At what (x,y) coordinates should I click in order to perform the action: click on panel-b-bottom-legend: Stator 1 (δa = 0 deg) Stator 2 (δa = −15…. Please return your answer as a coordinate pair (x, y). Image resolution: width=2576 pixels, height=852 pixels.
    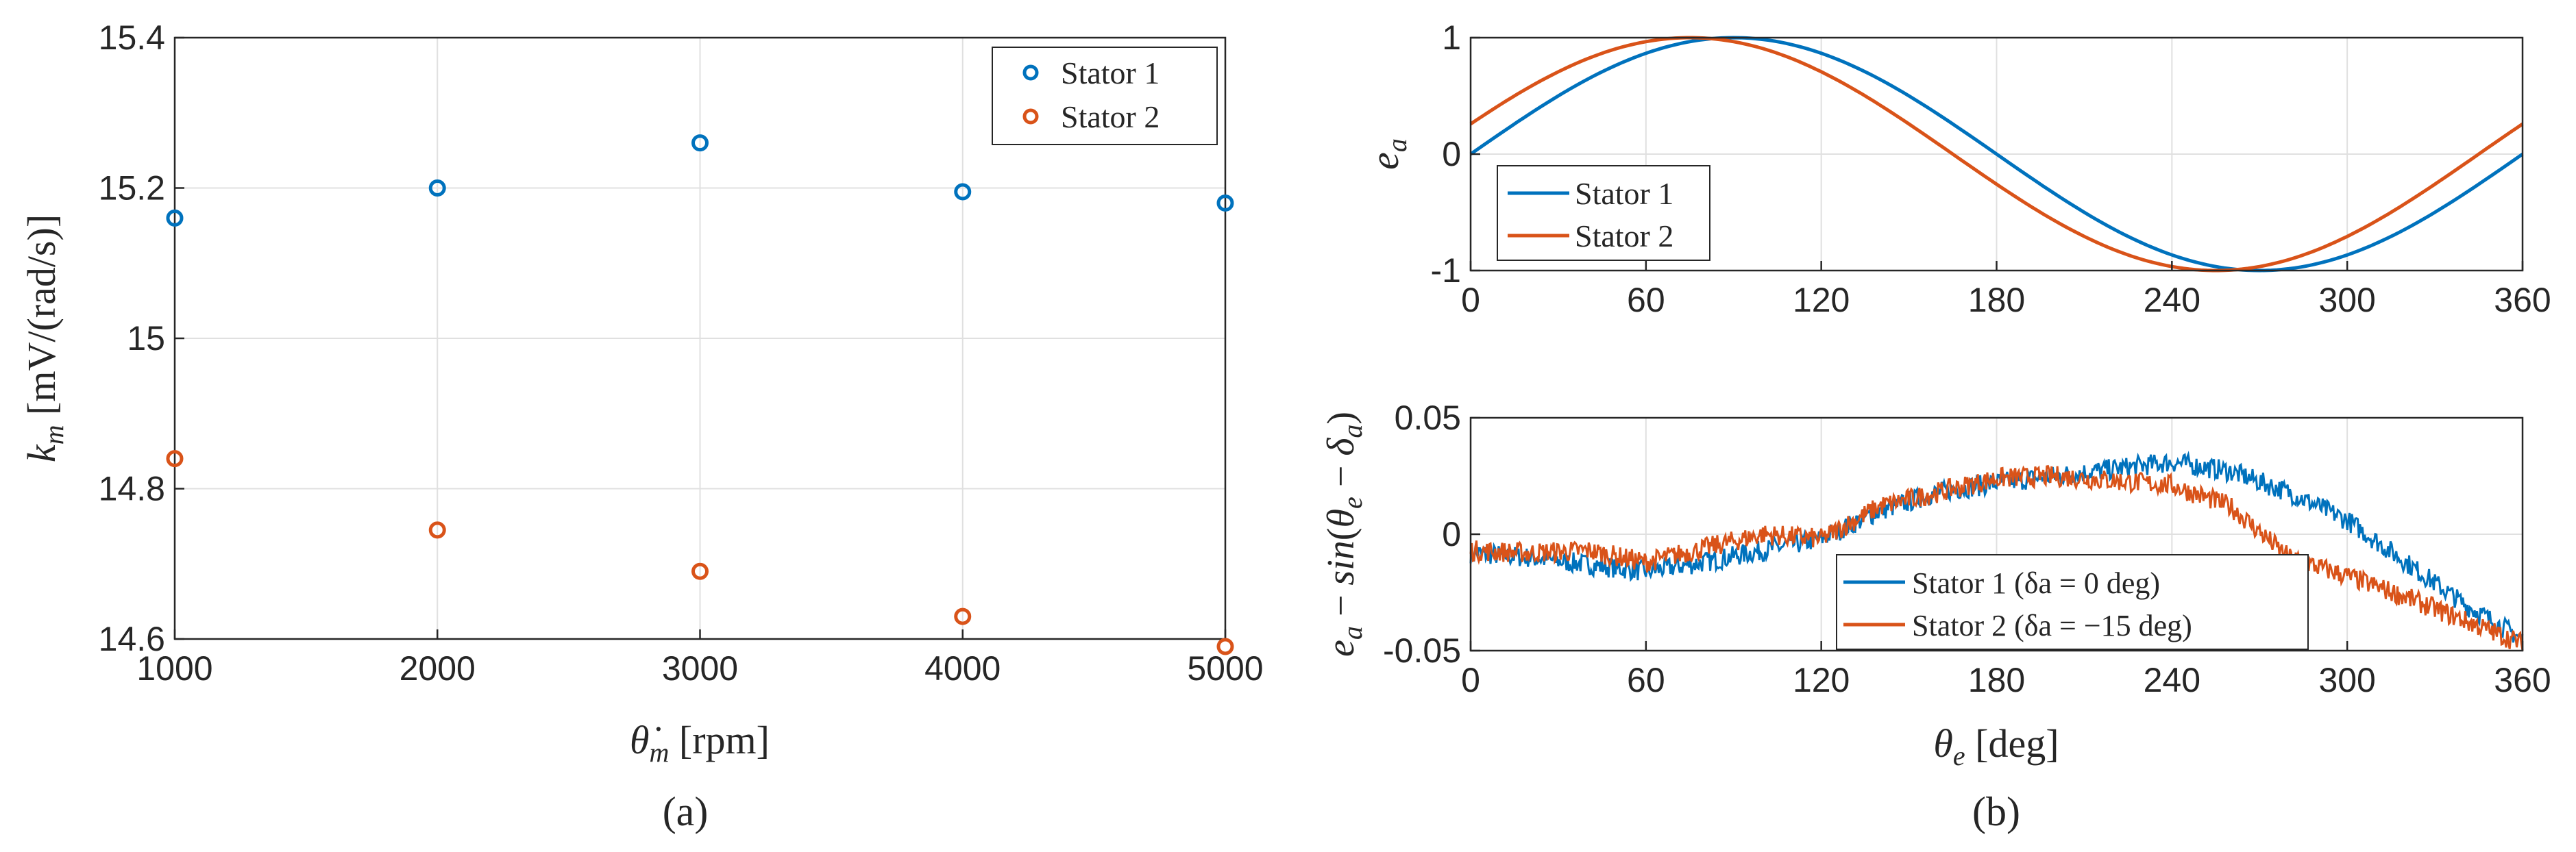
    Looking at the image, I should click on (2072, 602).